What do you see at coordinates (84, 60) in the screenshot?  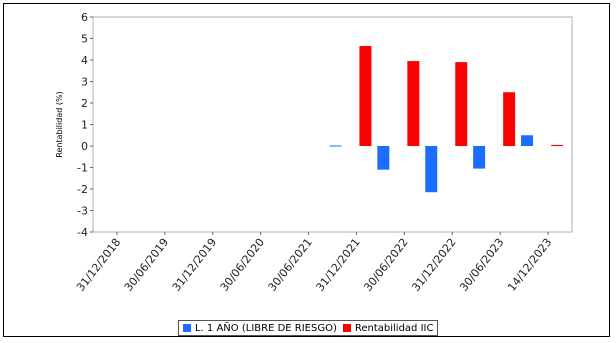 I see `y-tick-label: 4` at bounding box center [84, 60].